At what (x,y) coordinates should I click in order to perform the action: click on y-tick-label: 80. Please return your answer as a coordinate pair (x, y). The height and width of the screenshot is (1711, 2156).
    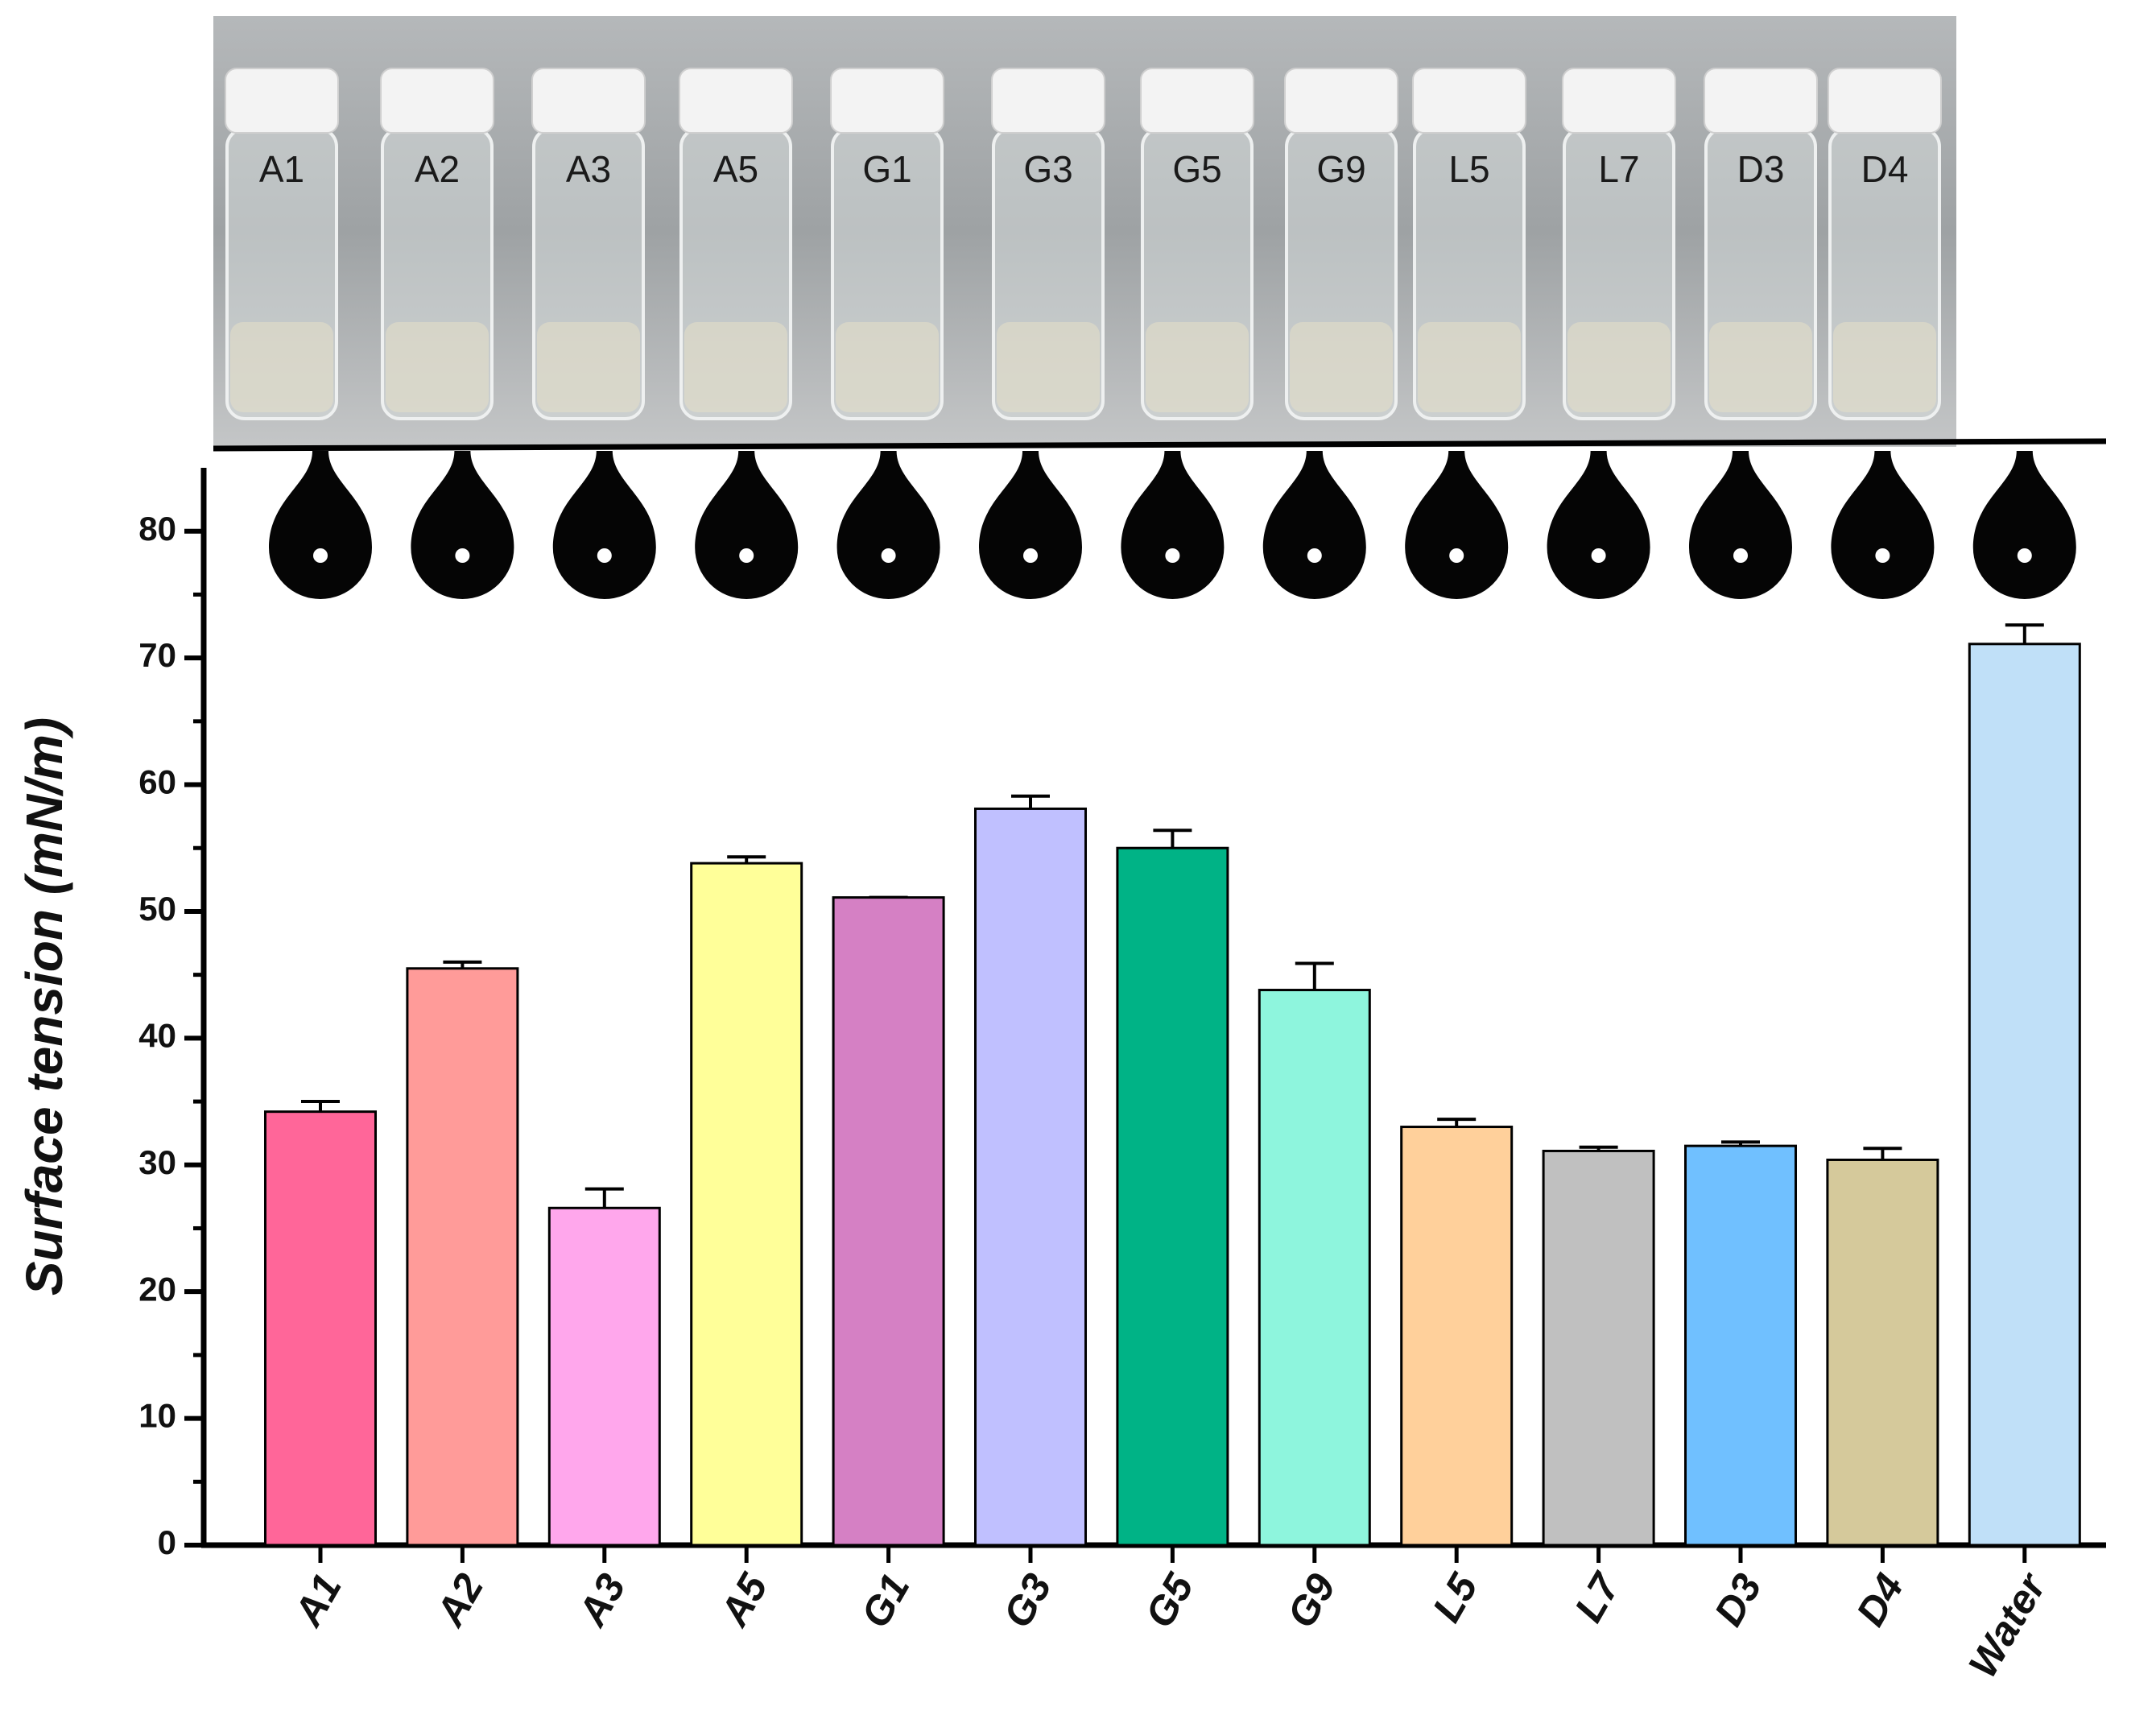
    Looking at the image, I should click on (157, 529).